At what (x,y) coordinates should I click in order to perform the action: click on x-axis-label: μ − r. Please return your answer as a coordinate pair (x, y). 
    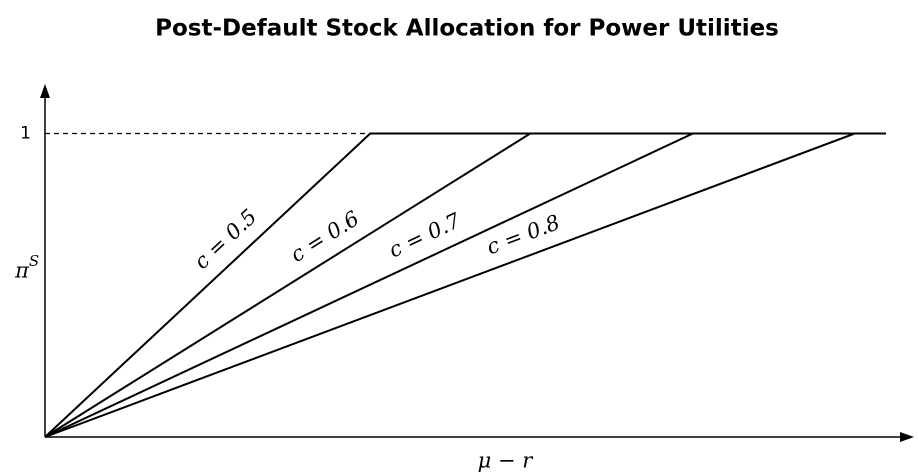
    Looking at the image, I should click on (506, 461).